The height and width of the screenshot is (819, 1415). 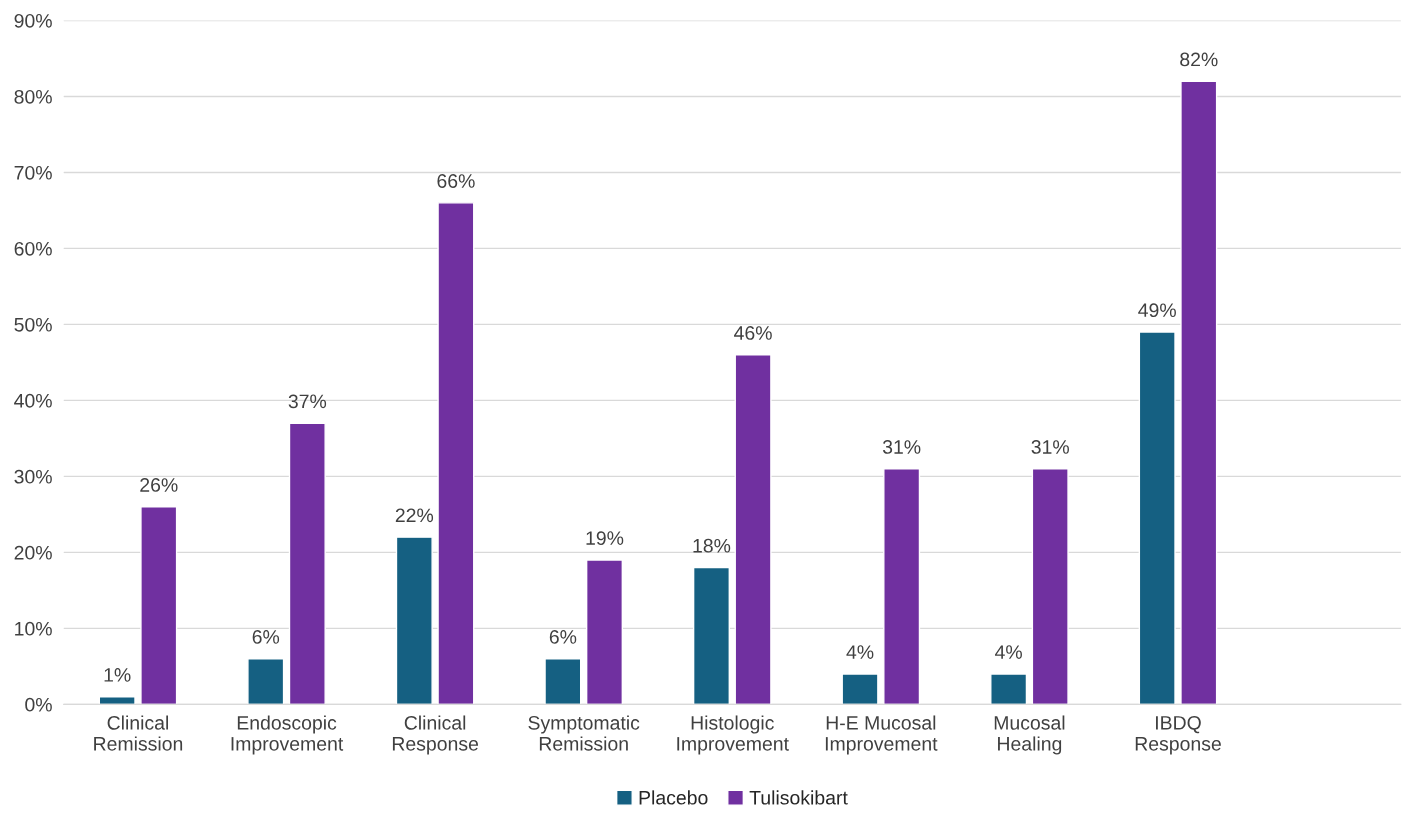 I want to click on x-tick-label: Mucosal Healing, so click(x=1029, y=735).